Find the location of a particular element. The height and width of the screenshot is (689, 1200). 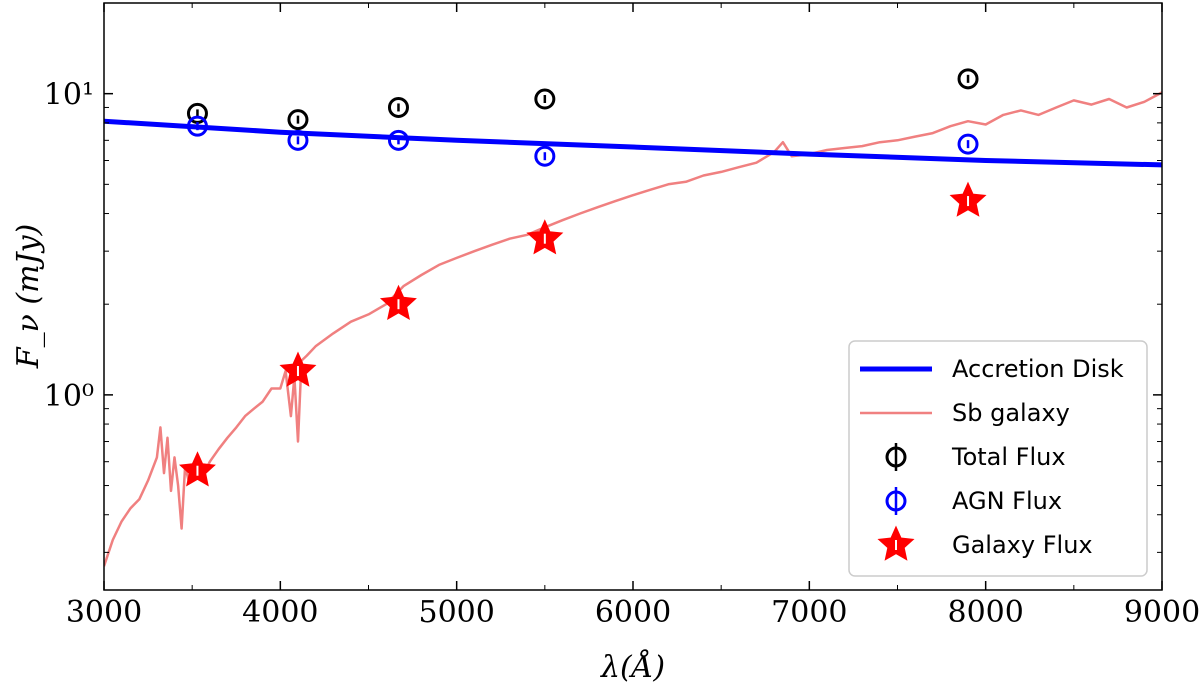

legend-label-agn-flux: AGN Flux is located at coordinates (1007, 501).